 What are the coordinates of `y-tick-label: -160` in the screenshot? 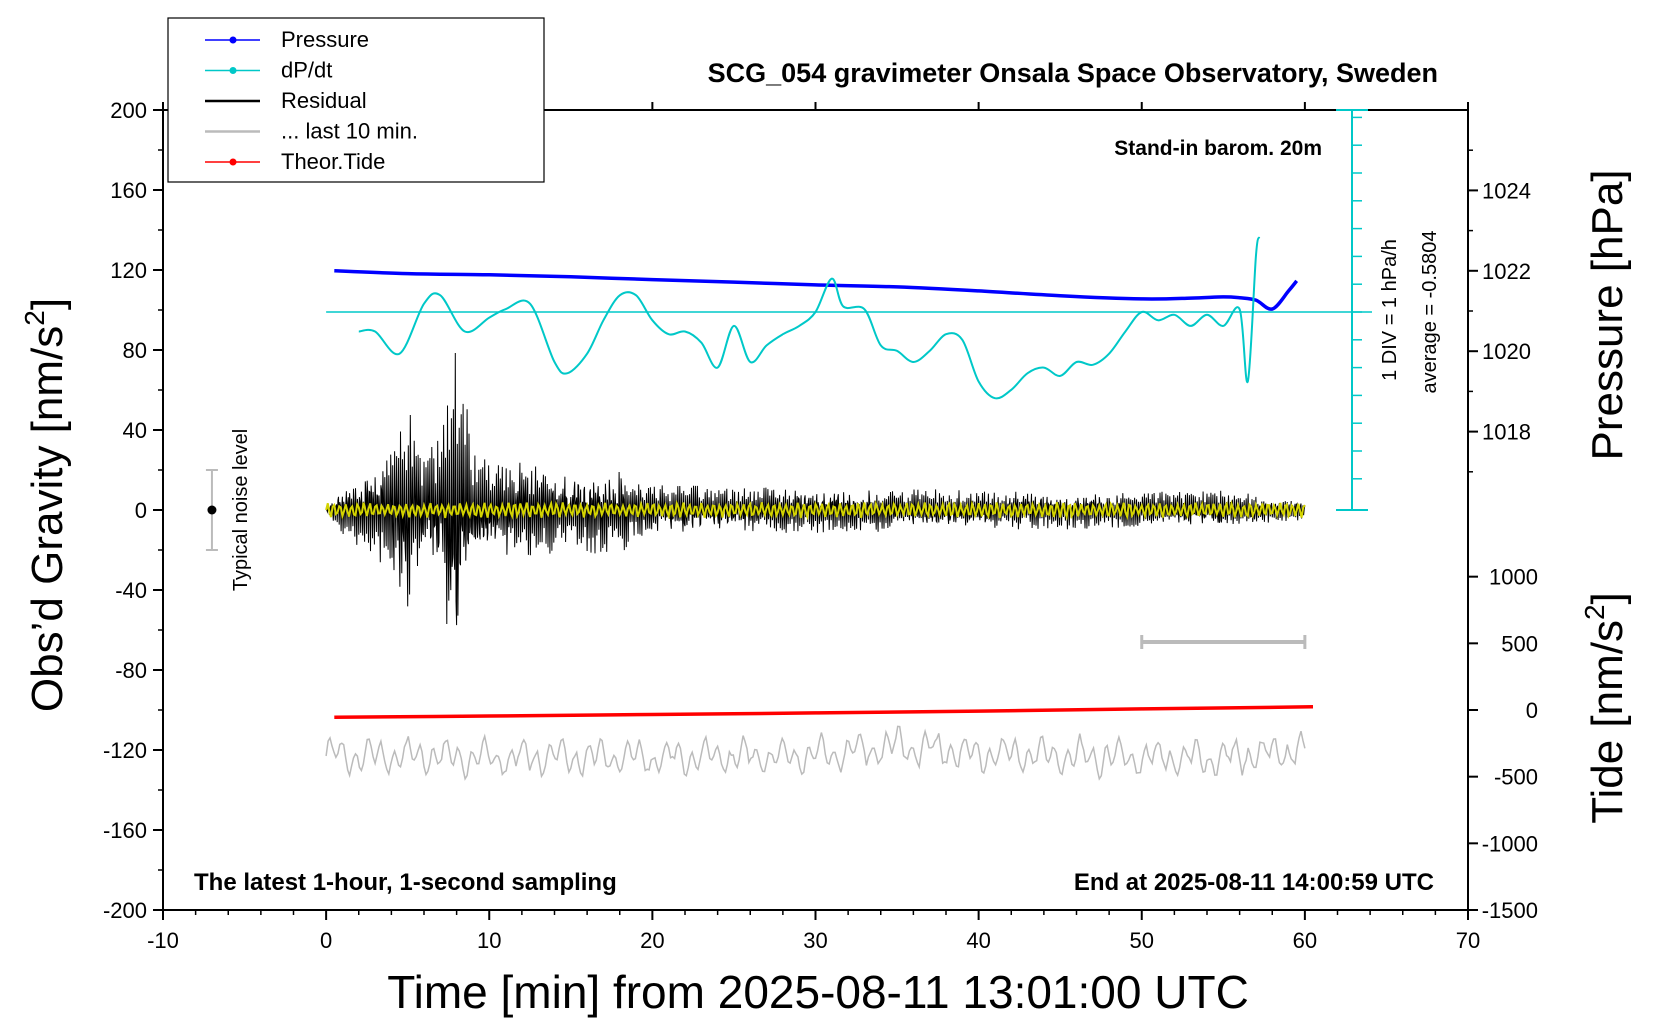 It's located at (125, 830).